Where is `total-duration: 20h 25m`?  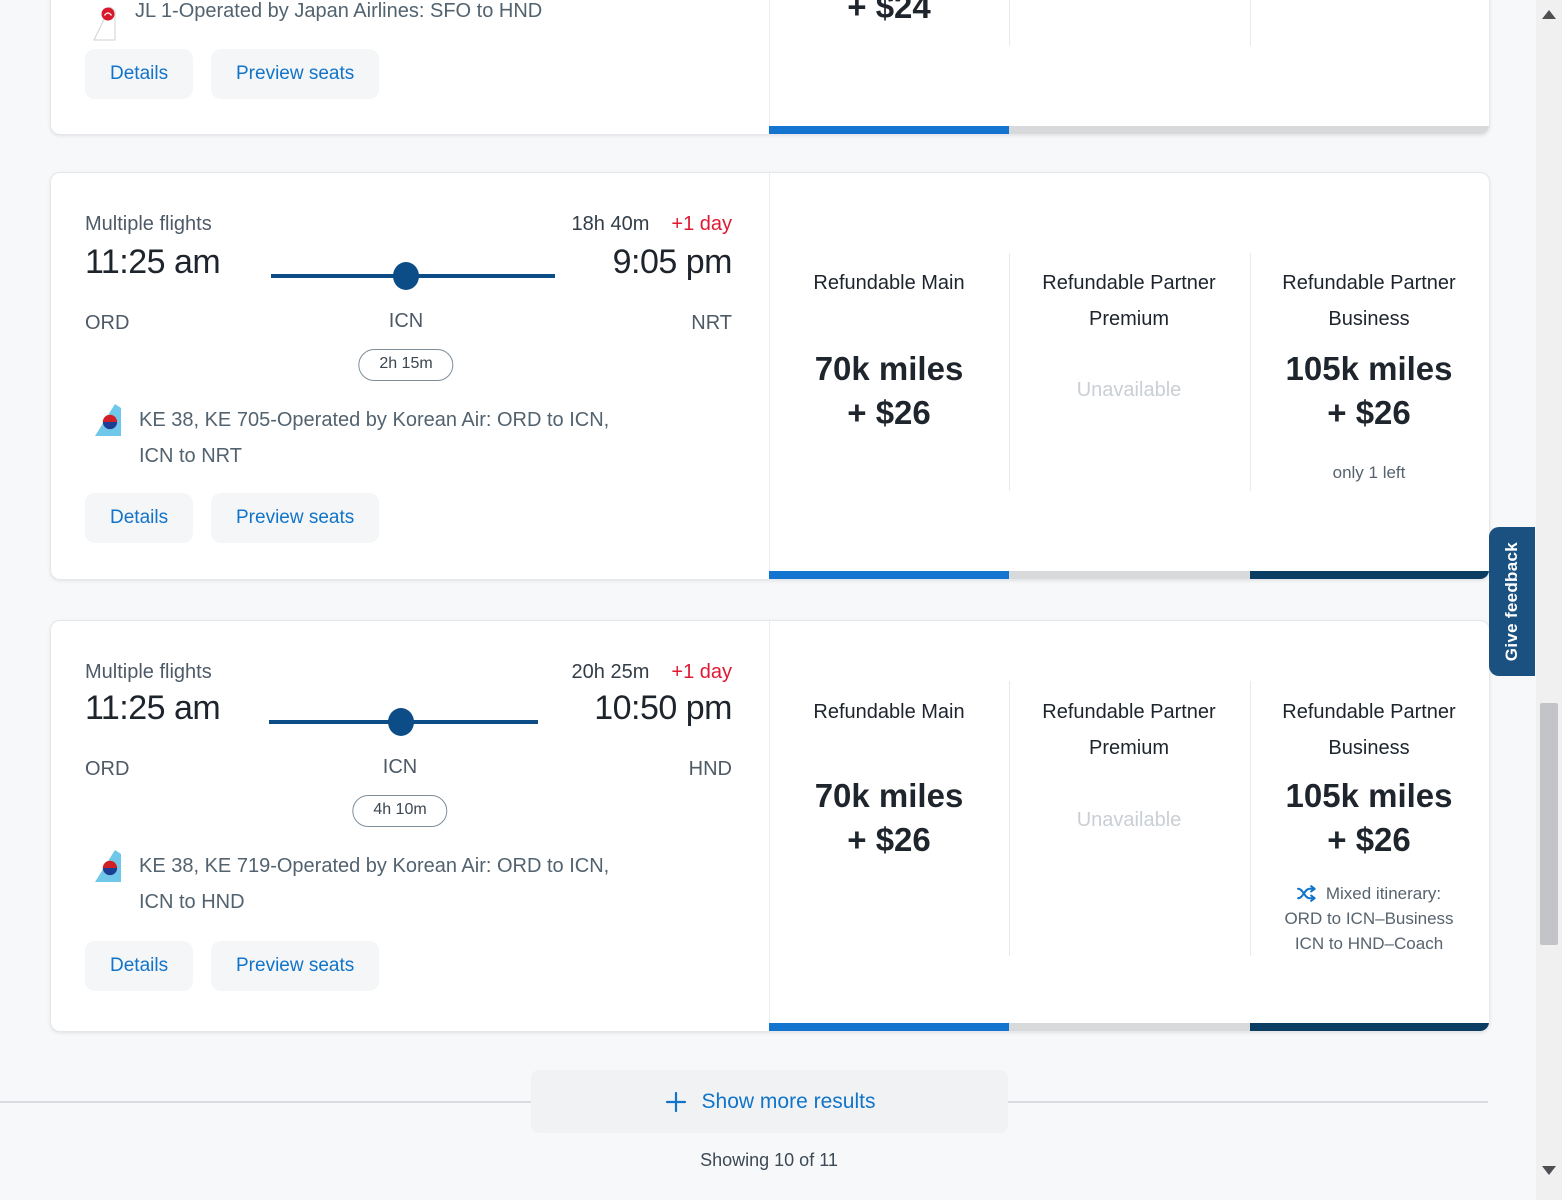 total-duration: 20h 25m is located at coordinates (610, 672).